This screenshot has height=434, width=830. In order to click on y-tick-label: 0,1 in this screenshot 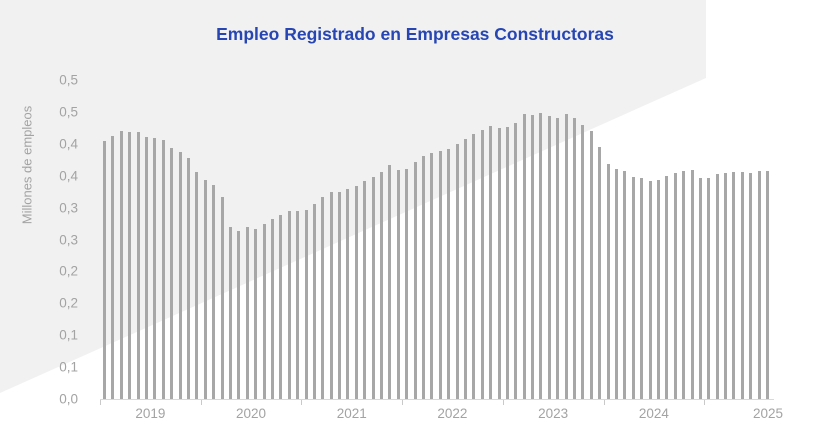, I will do `click(68, 367)`.